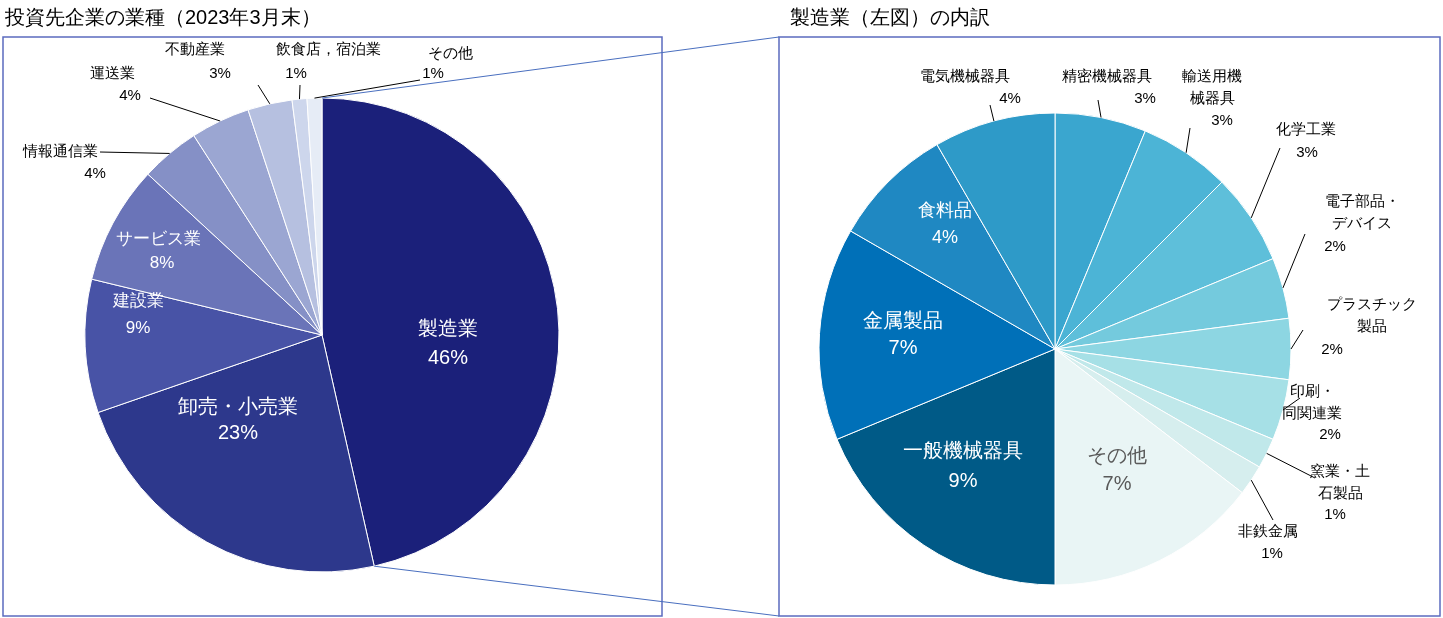 The height and width of the screenshot is (618, 1443). Describe the element at coordinates (112, 72) in the screenshot. I see `slice-label: 運送業` at that location.